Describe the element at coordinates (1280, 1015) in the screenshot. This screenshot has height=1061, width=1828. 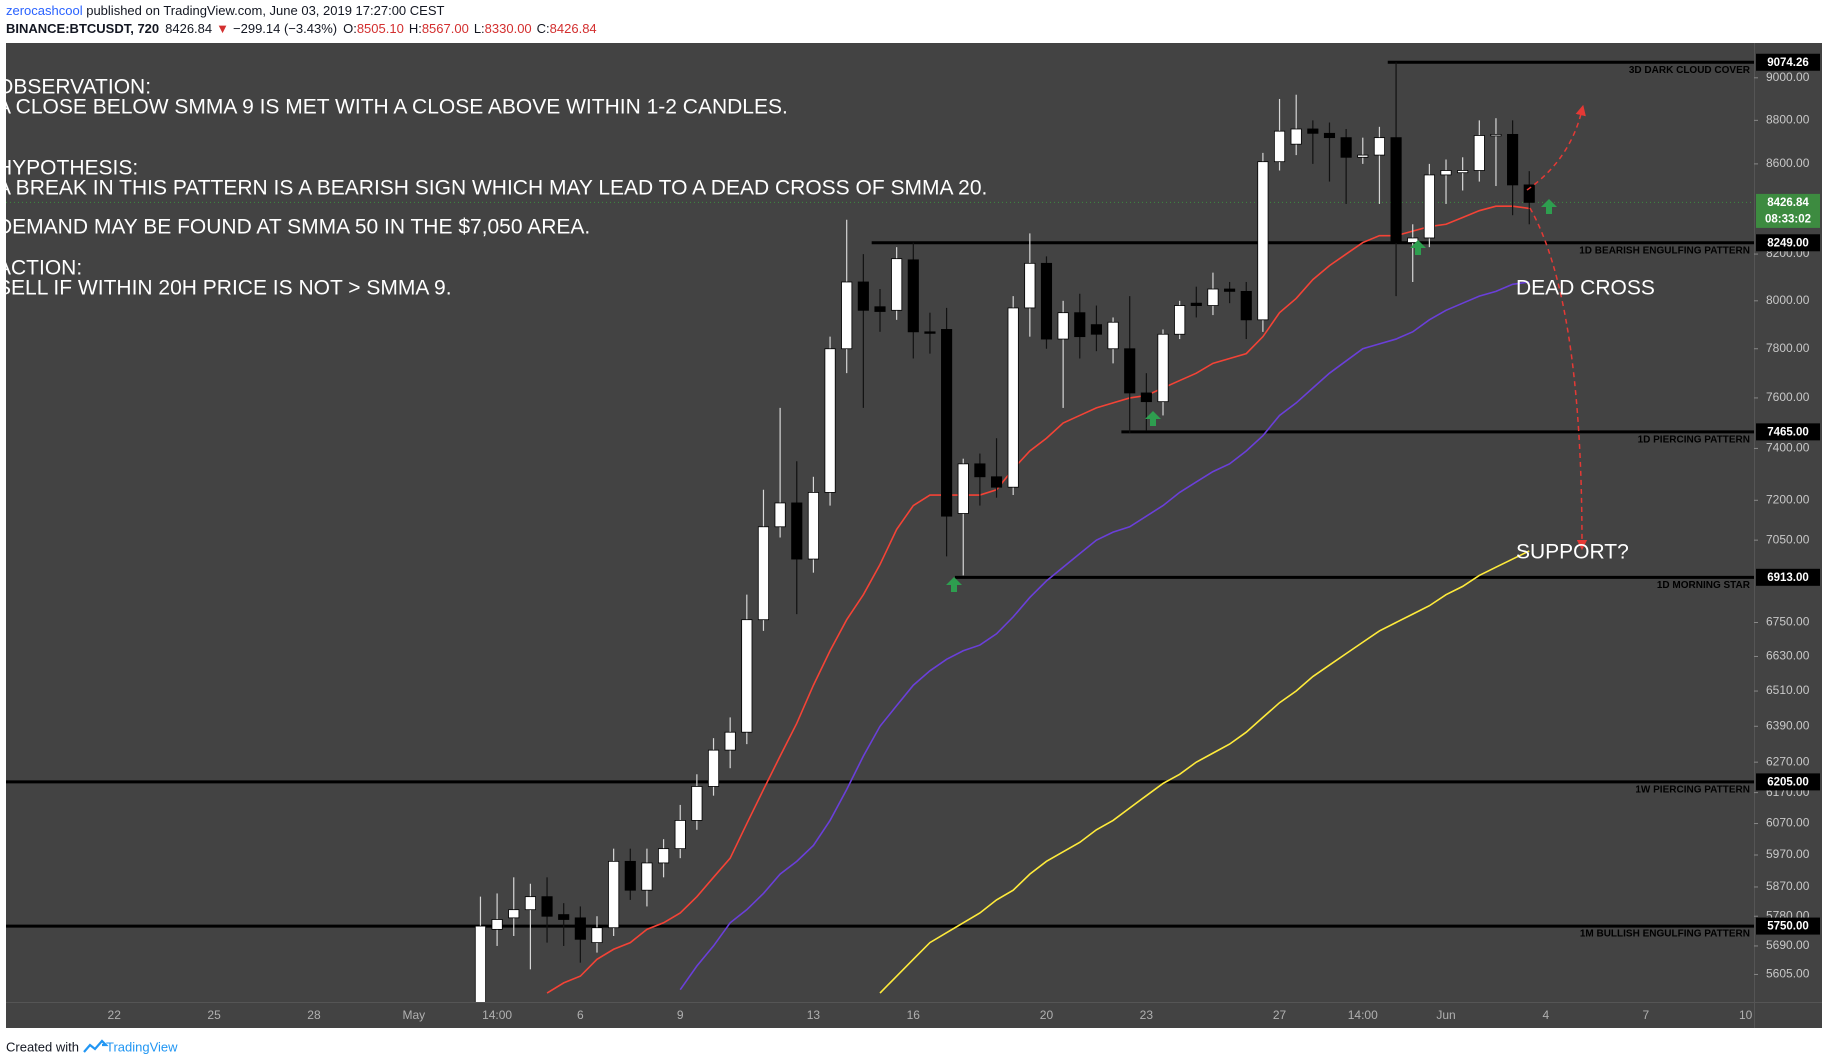
I see `x-tick-label: 27` at that location.